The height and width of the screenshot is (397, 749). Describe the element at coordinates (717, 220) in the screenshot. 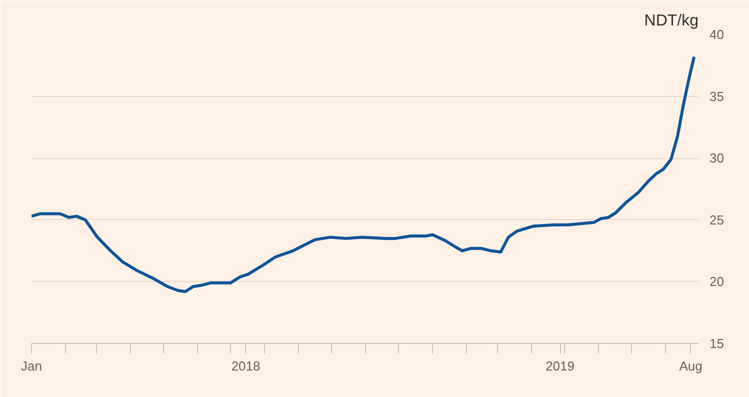

I see `y-tick-label: 25` at that location.